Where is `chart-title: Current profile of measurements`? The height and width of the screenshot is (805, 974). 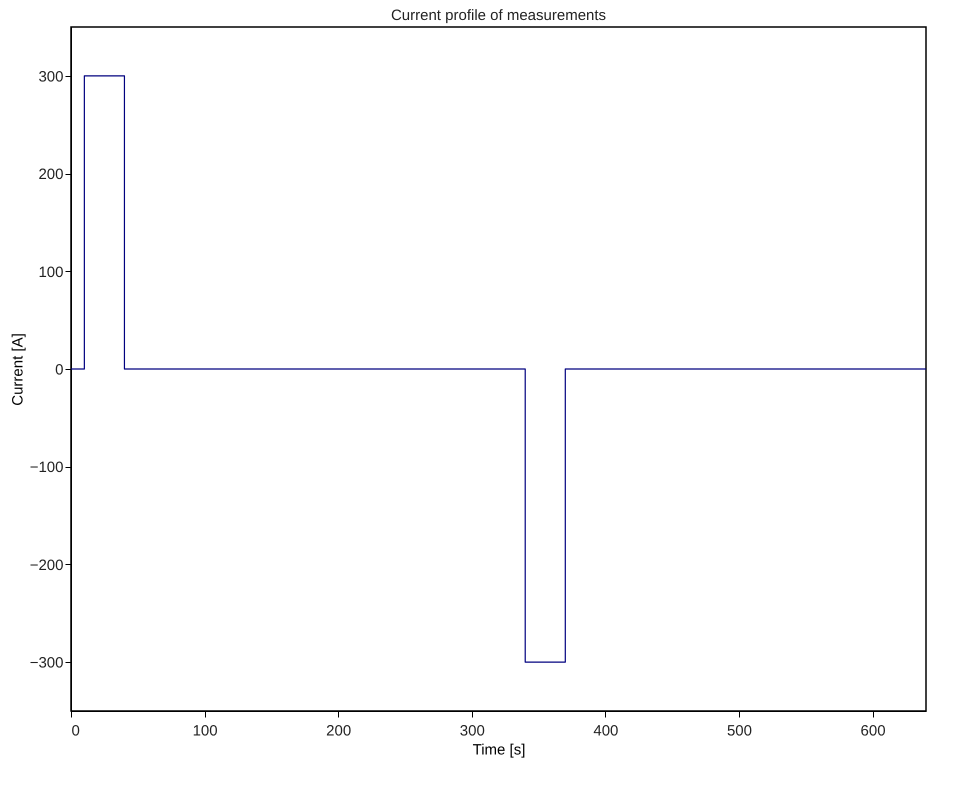
chart-title: Current profile of measurements is located at coordinates (498, 15).